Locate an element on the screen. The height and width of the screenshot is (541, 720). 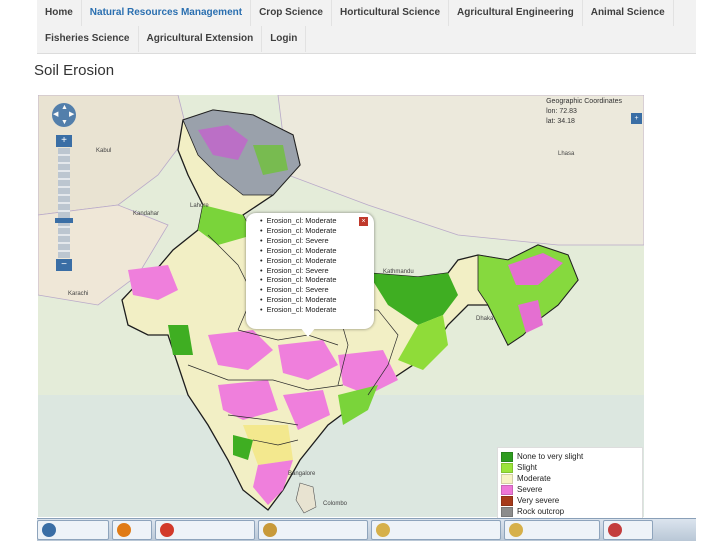
nav-horticultural-science: Horticultural Science is located at coordinates (391, 13).